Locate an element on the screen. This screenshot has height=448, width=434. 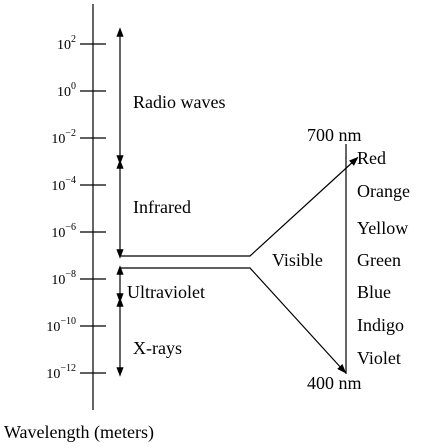
color-label: Green is located at coordinates (379, 260).